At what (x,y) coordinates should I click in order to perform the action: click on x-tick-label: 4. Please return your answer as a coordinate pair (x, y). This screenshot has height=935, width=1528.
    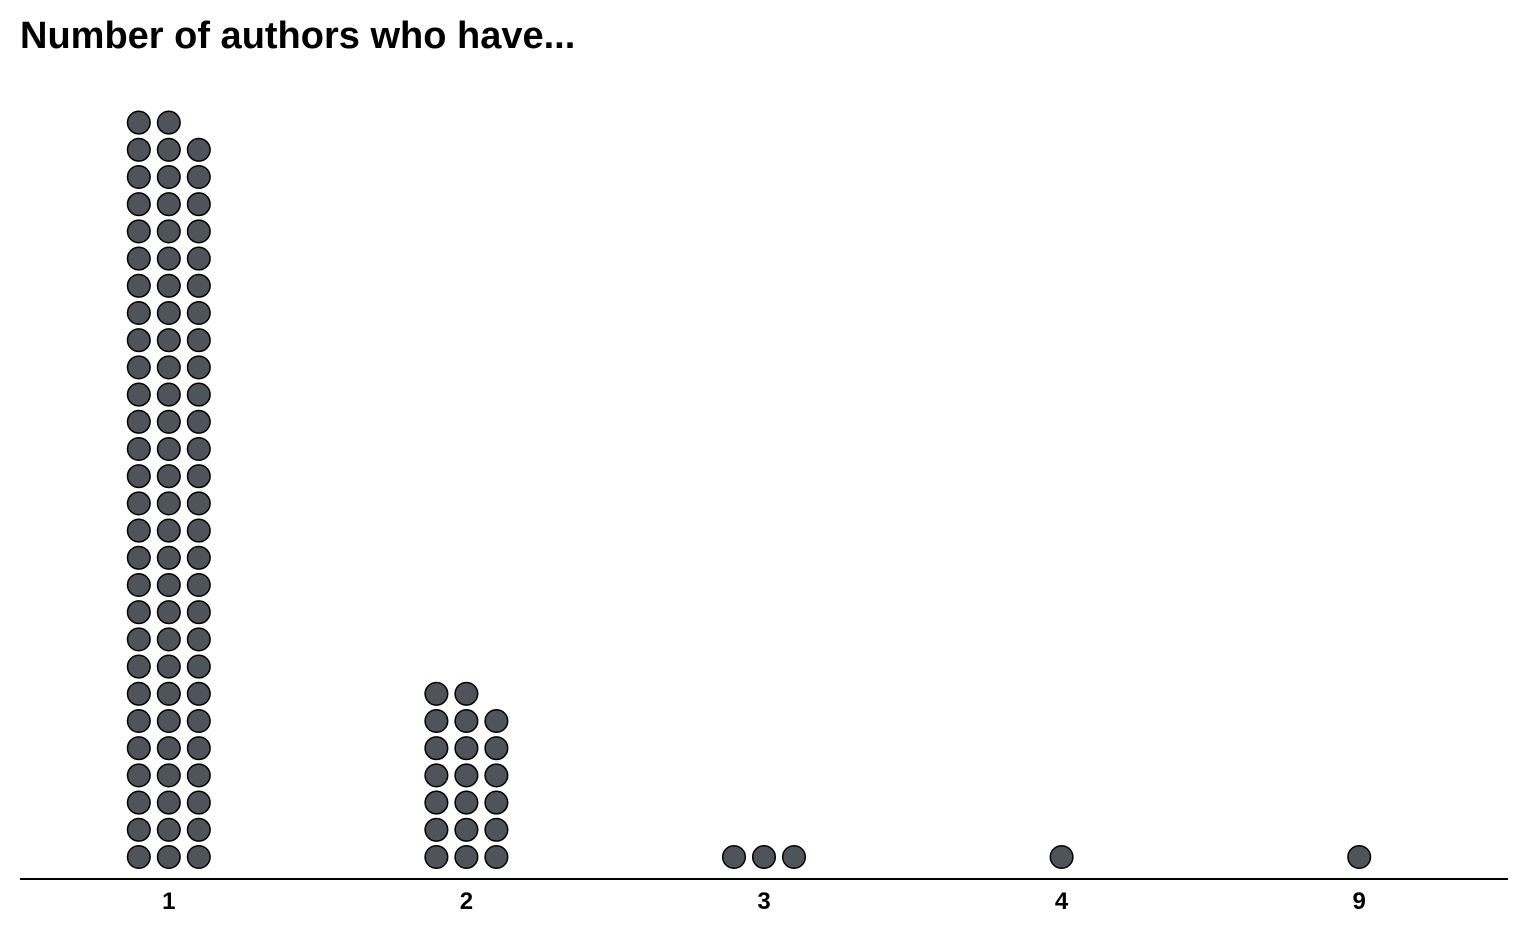
    Looking at the image, I should click on (1062, 901).